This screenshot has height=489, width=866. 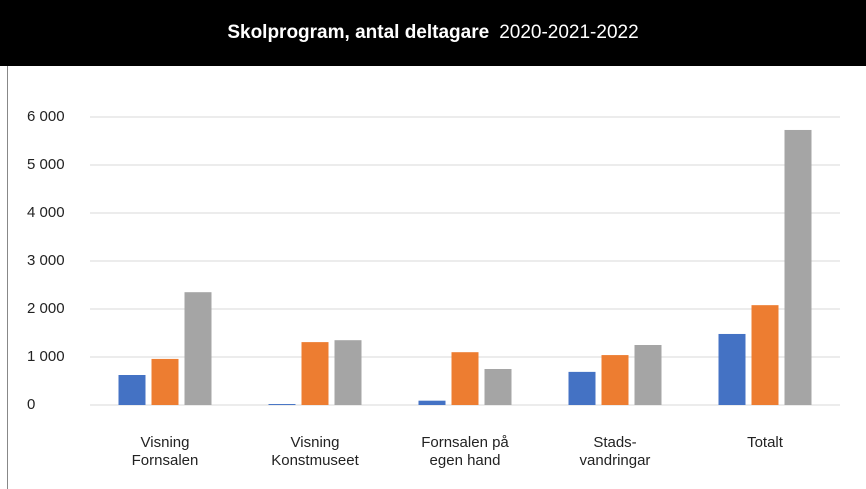 I want to click on y-tick-label: 6 000, so click(x=46, y=116).